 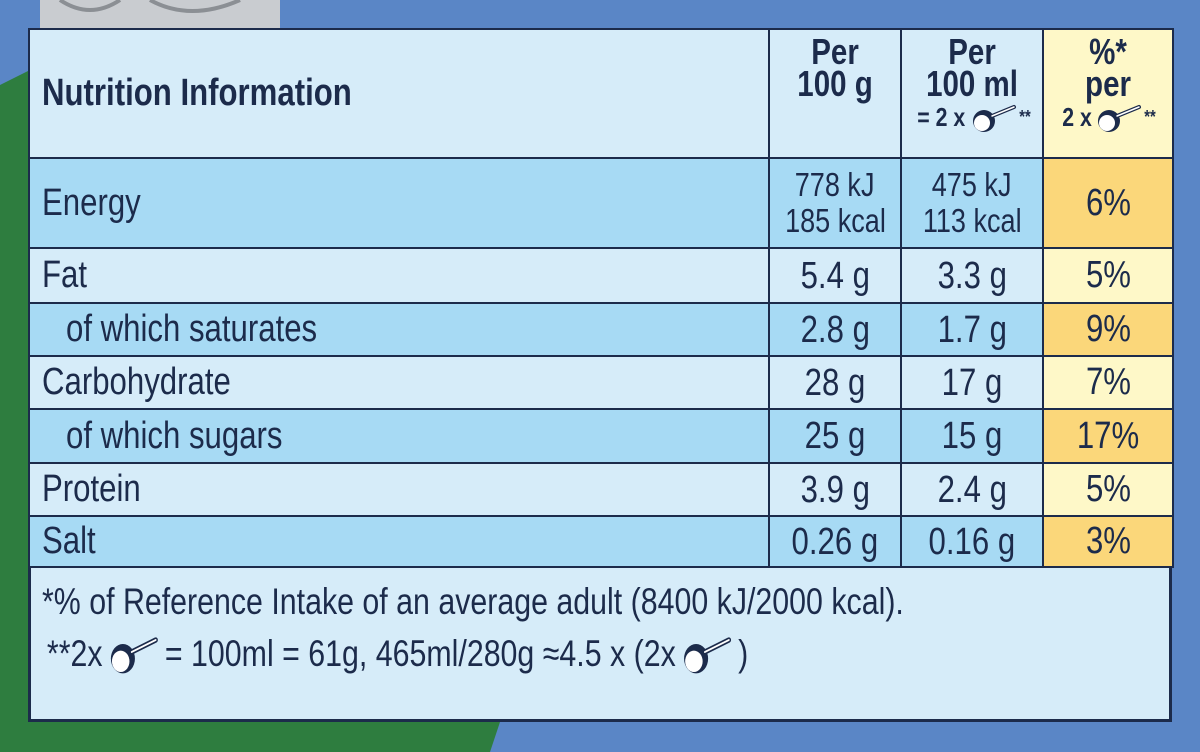 What do you see at coordinates (1025, 117) in the screenshot?
I see `footnote-mark: **` at bounding box center [1025, 117].